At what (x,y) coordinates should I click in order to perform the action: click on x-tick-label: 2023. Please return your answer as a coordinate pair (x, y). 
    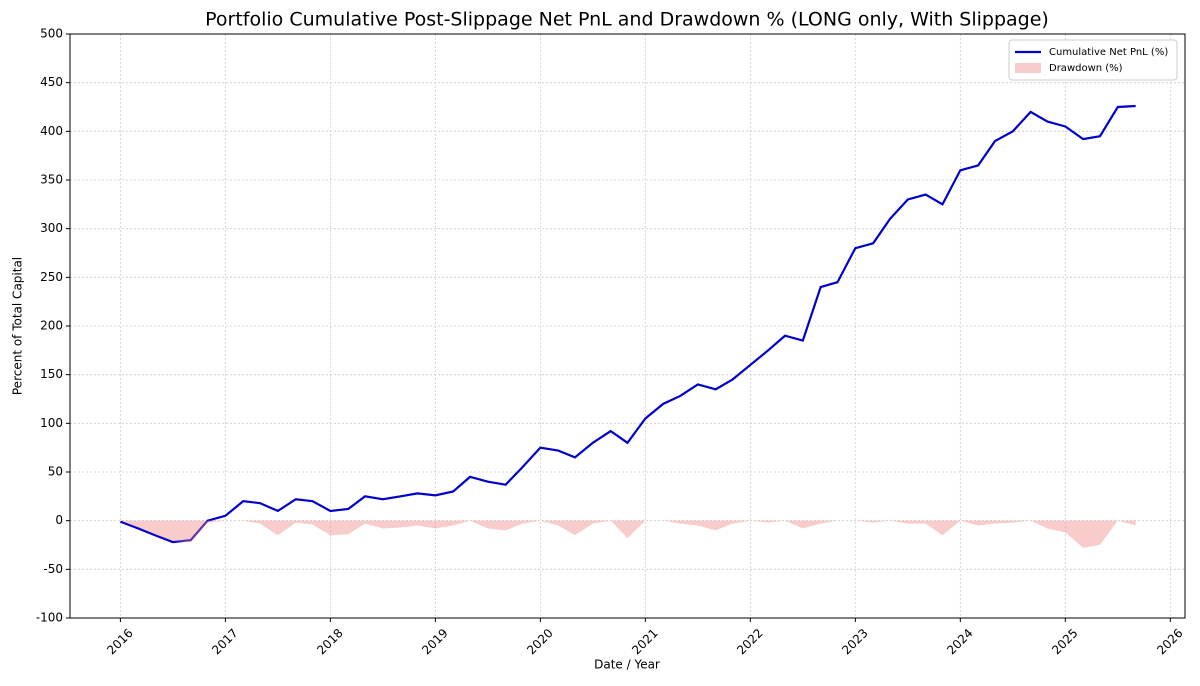
    Looking at the image, I should click on (854, 641).